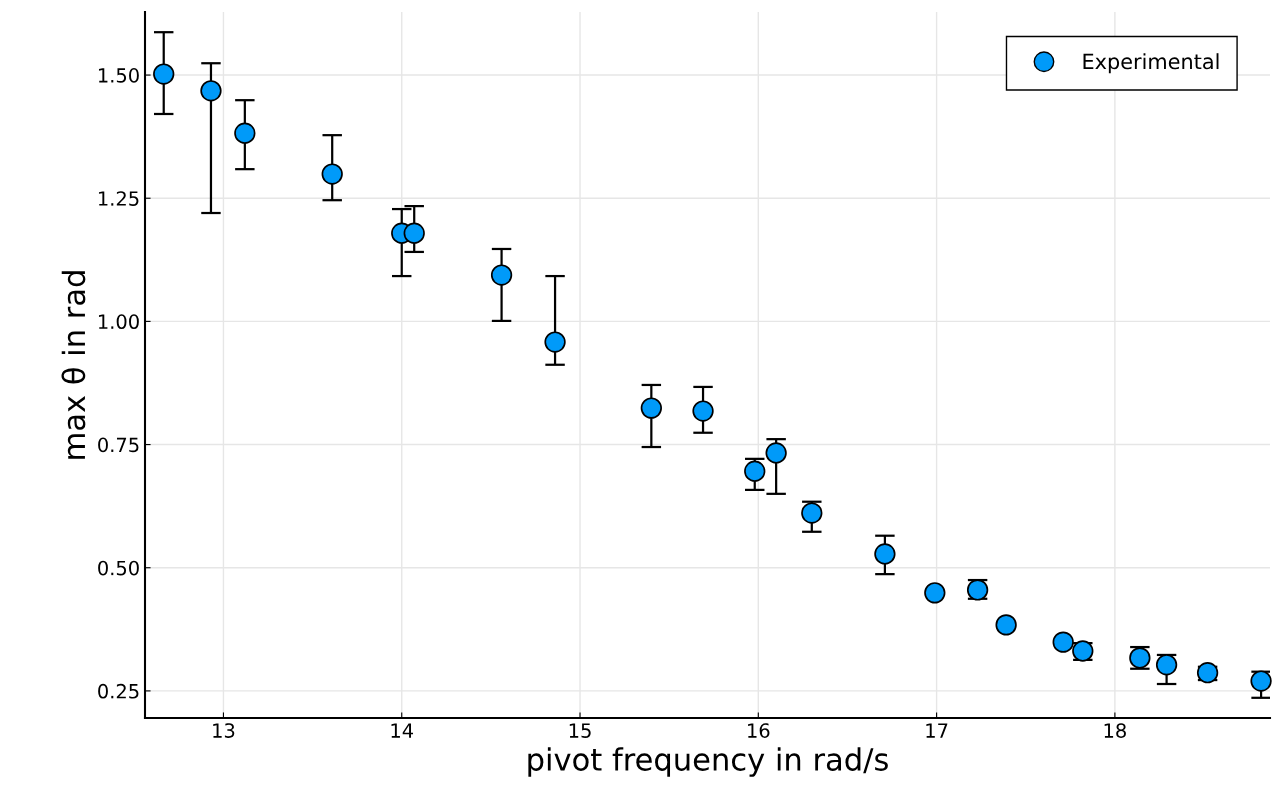 This screenshot has height=805, width=1276. I want to click on y-tick-label: 0.25, so click(118, 691).